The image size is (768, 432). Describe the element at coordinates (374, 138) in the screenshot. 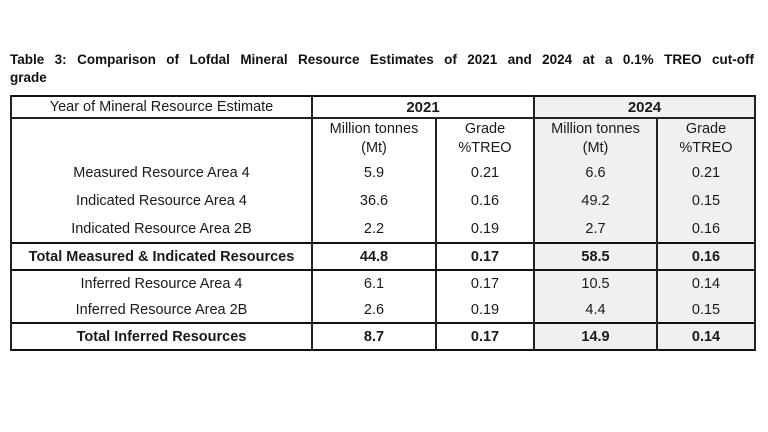

I see `subheader-tonnes-2021: Million tonnes (Mt)` at that location.